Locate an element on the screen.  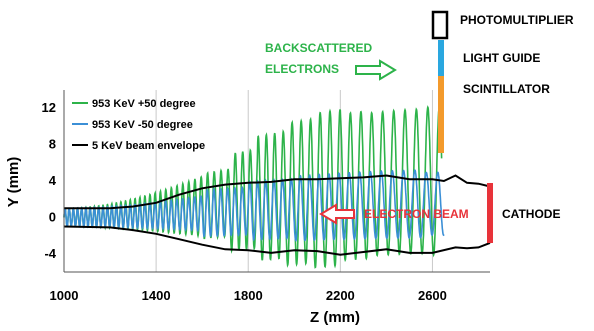
scintillator-icon is located at coordinates (441, 114).